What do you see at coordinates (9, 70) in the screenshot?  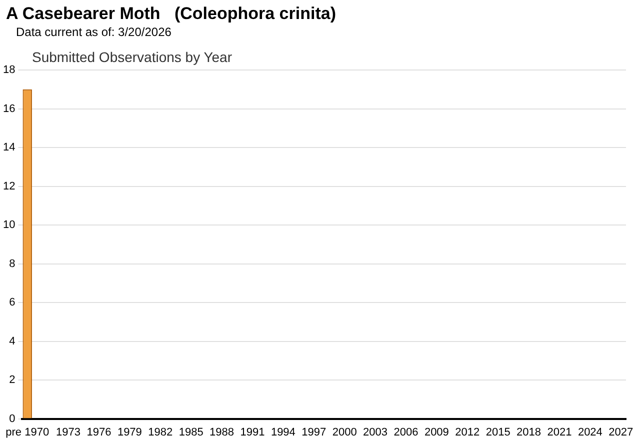 I see `y-tick-label: 18` at bounding box center [9, 70].